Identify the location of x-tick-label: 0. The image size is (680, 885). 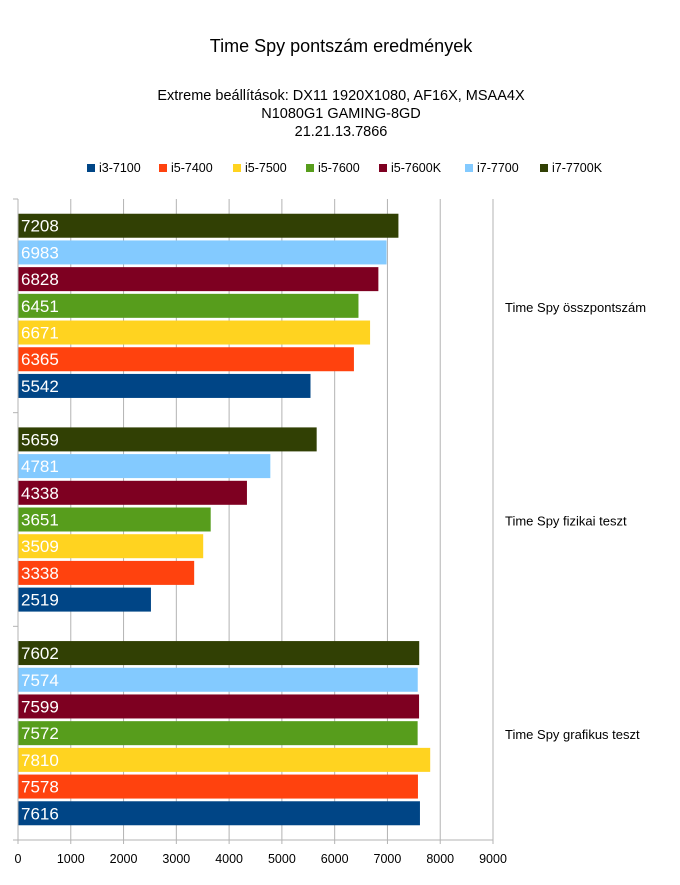
(18, 859).